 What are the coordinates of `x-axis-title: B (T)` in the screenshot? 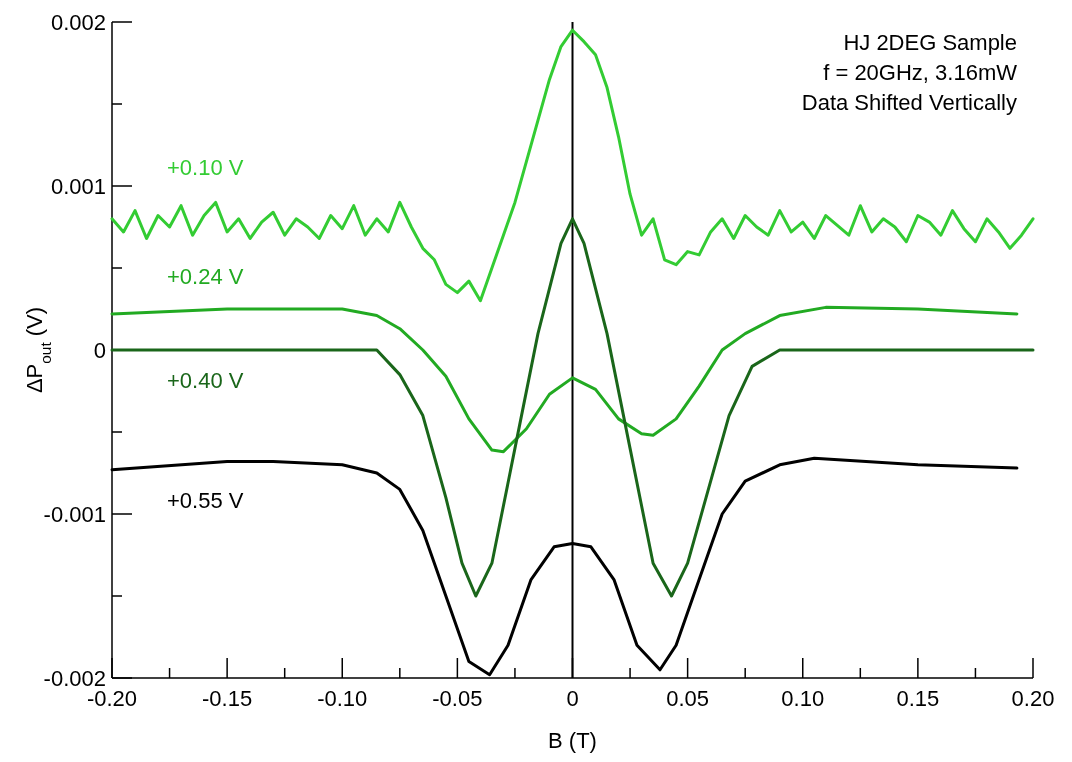 It's located at (572, 740).